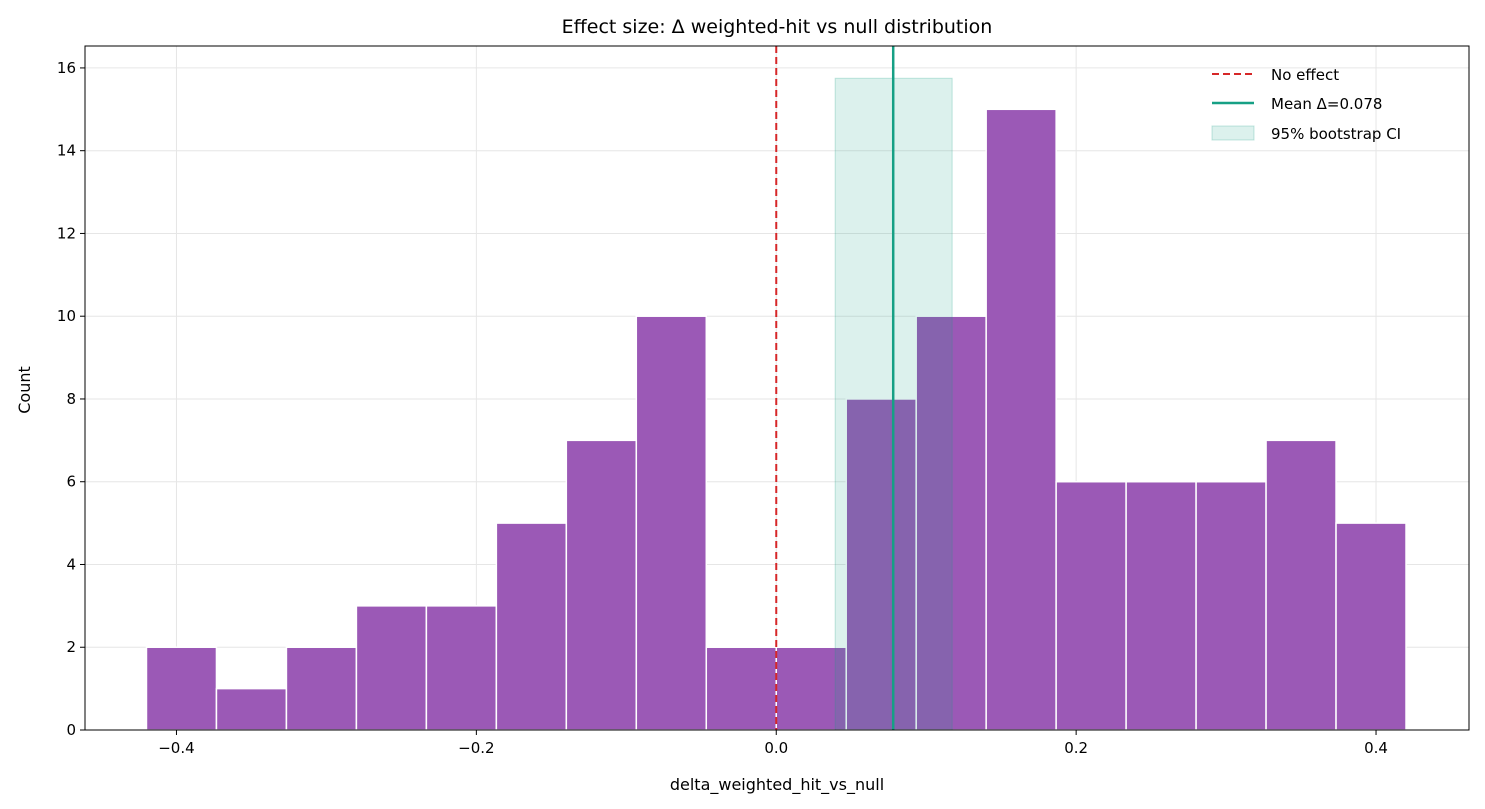  Describe the element at coordinates (66, 151) in the screenshot. I see `y-tick-label: 14` at that location.